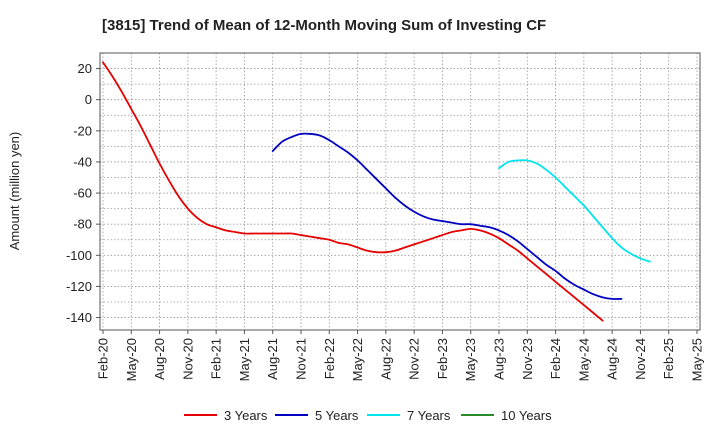  Describe the element at coordinates (82, 130) in the screenshot. I see `y-tick-label: -20` at that location.